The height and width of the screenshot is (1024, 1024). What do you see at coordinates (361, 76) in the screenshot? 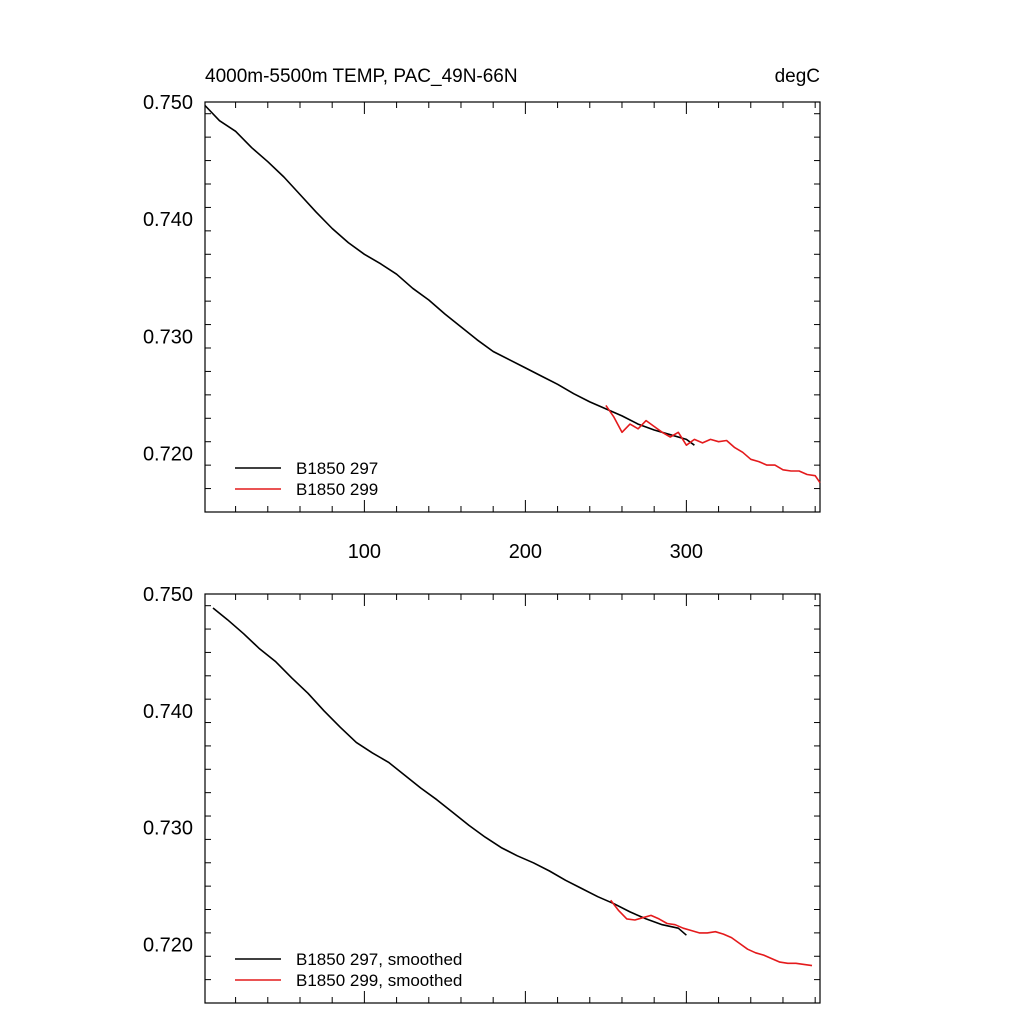
I see `chart-title: 4000m-5500m TEMP, PAC_49N-66N` at bounding box center [361, 76].